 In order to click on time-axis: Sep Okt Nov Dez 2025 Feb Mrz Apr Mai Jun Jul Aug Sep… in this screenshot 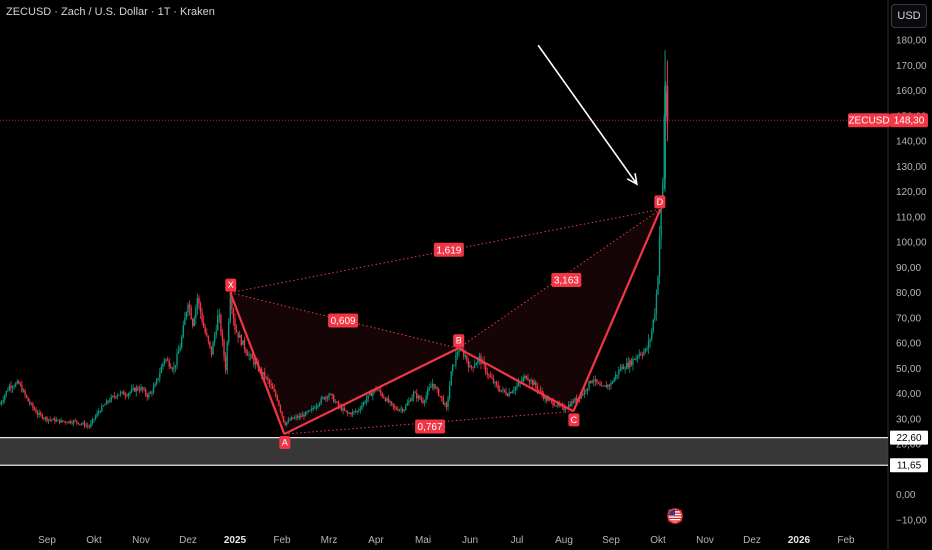, I will do `click(446, 540)`.